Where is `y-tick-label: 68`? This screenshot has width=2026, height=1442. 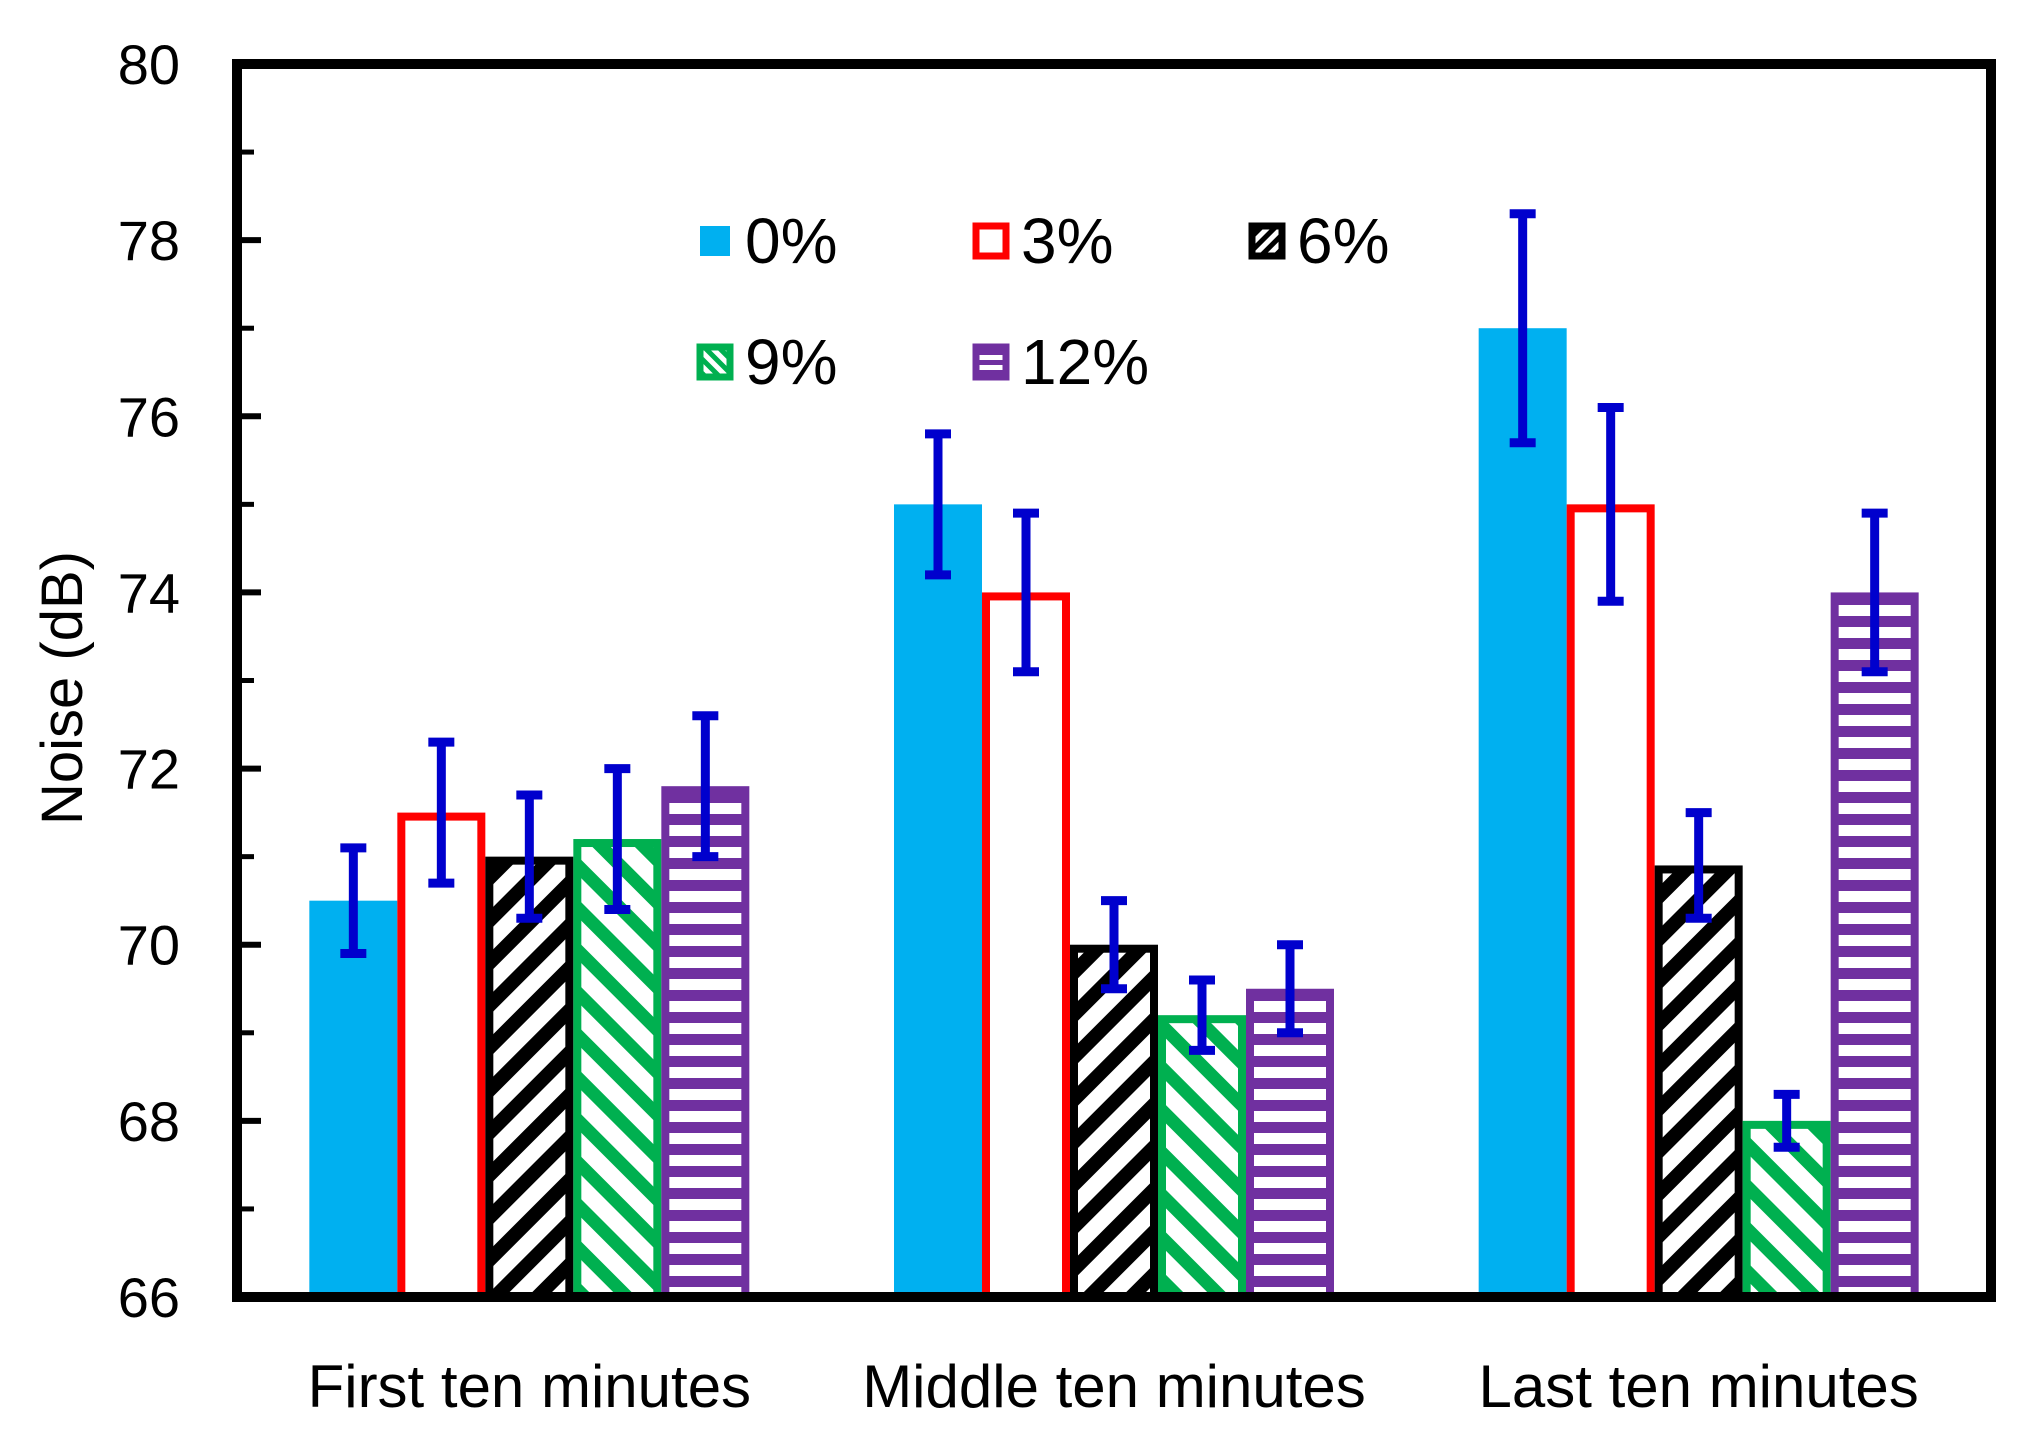 y-tick-label: 68 is located at coordinates (149, 1121).